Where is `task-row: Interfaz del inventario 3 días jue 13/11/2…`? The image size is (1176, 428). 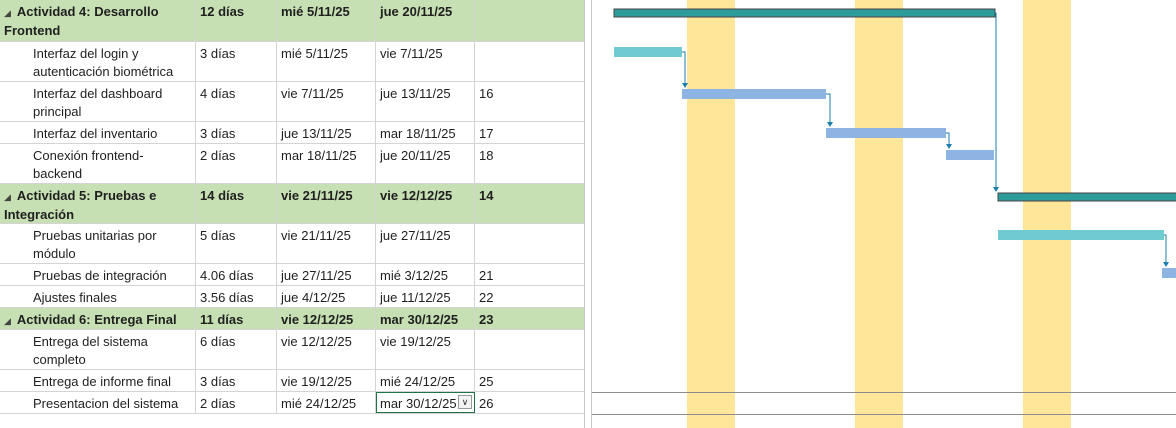
task-row: Interfaz del inventario 3 días jue 13/11/2… is located at coordinates (292, 133).